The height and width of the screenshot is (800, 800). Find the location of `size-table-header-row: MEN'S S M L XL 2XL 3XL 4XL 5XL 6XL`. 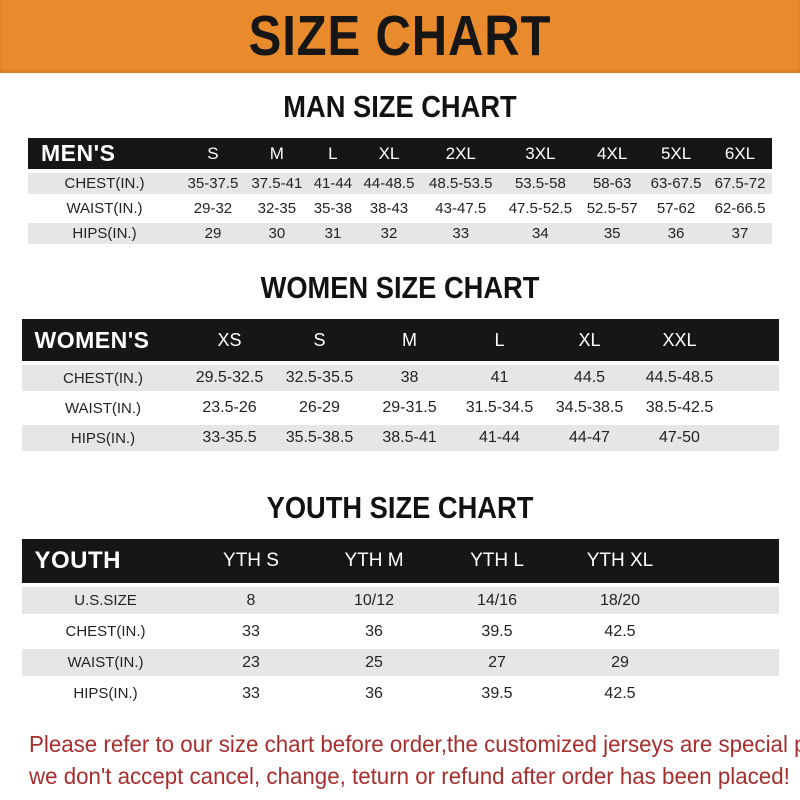

size-table-header-row: MEN'S S M L XL 2XL 3XL 4XL 5XL 6XL is located at coordinates (400, 153).